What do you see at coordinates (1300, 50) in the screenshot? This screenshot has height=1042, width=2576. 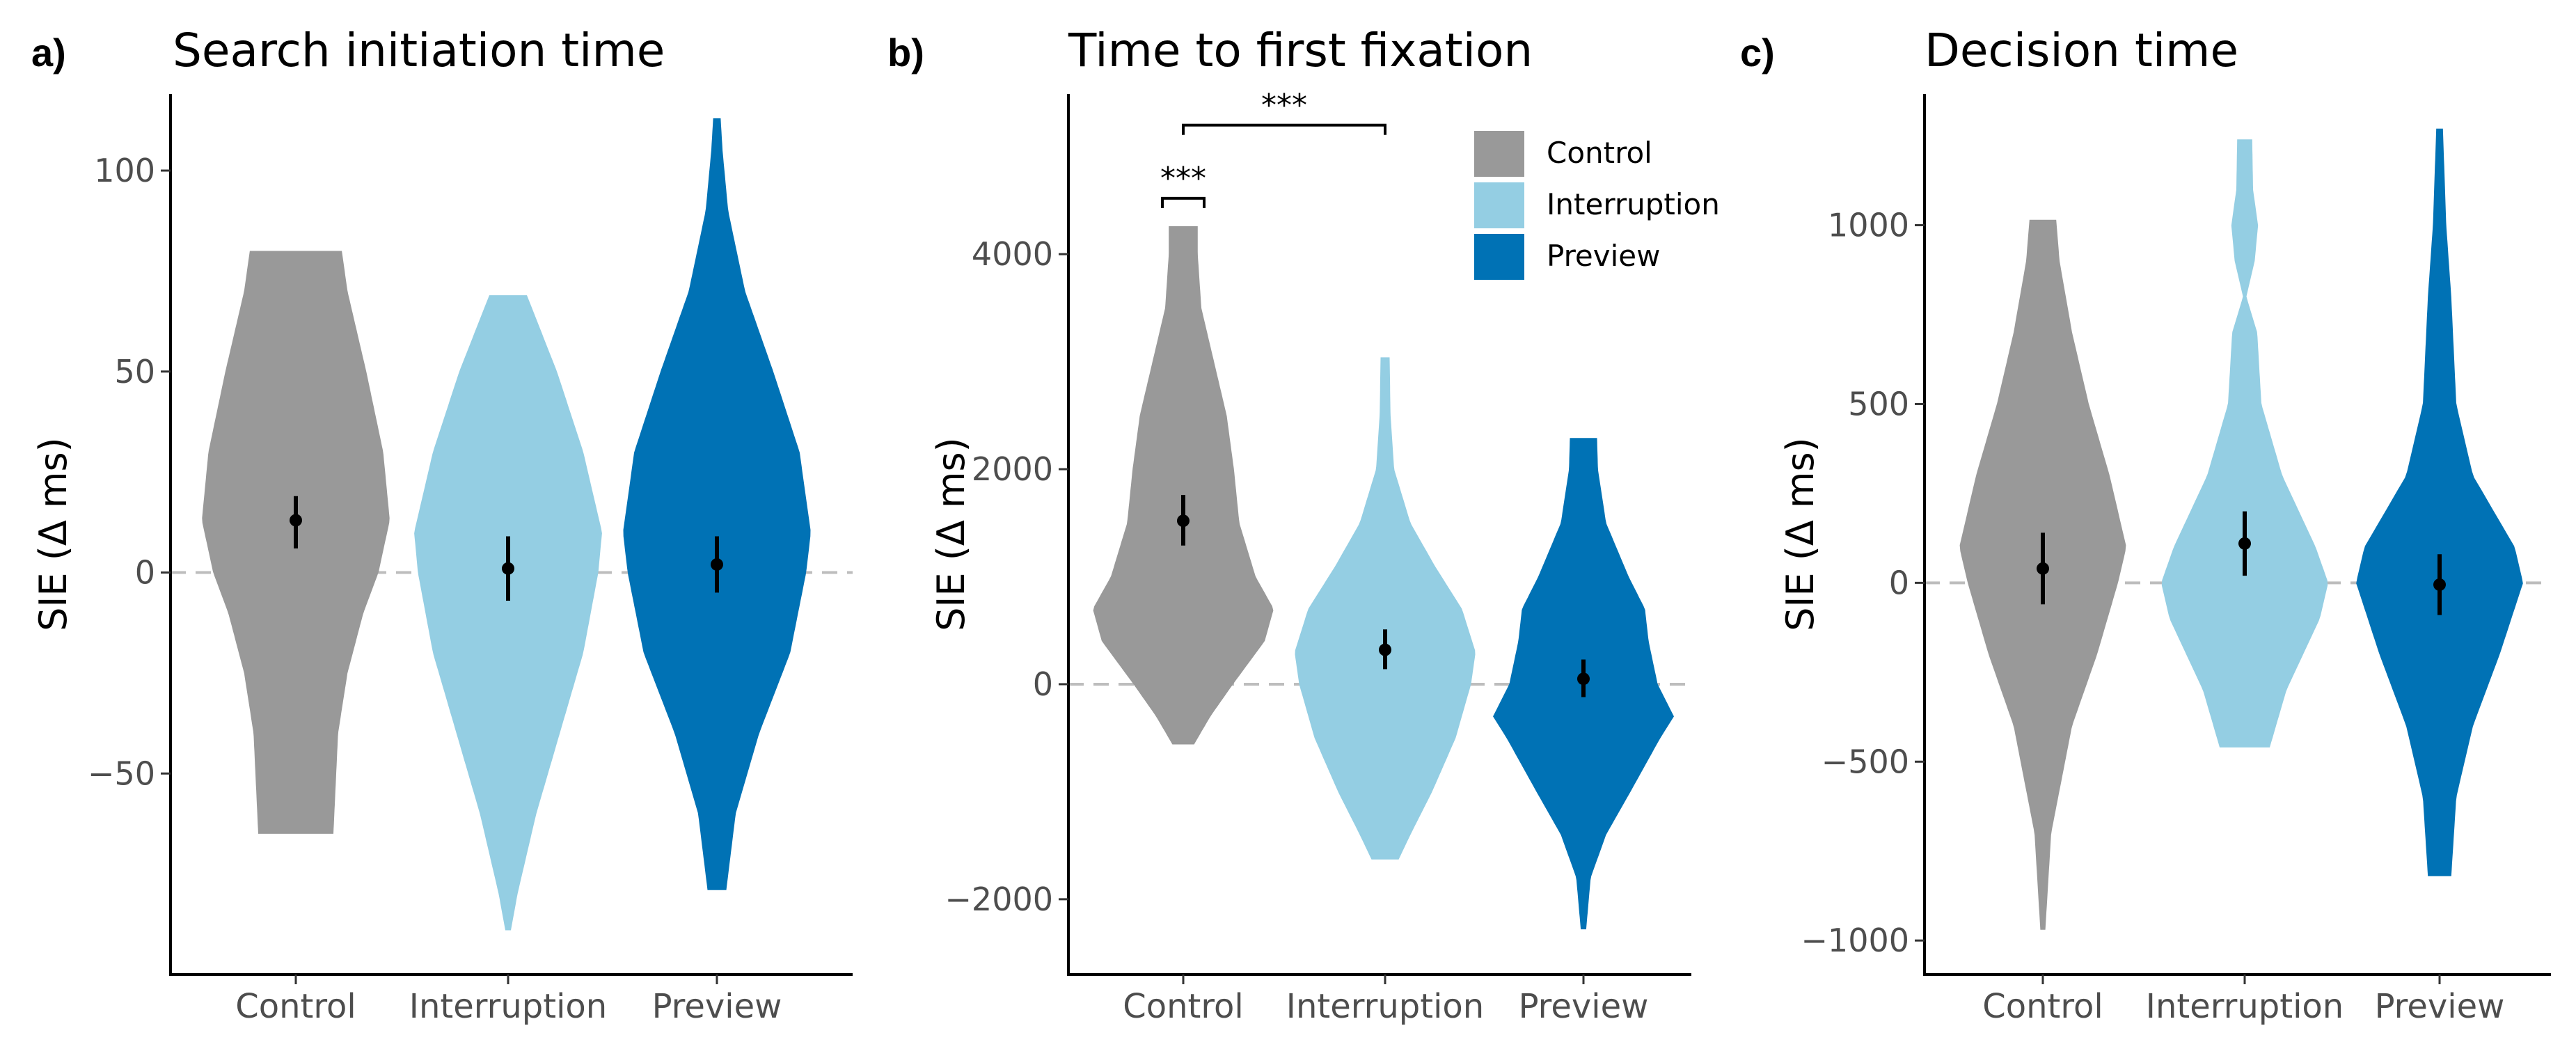 I see `panel-title: Time to first fixation` at bounding box center [1300, 50].